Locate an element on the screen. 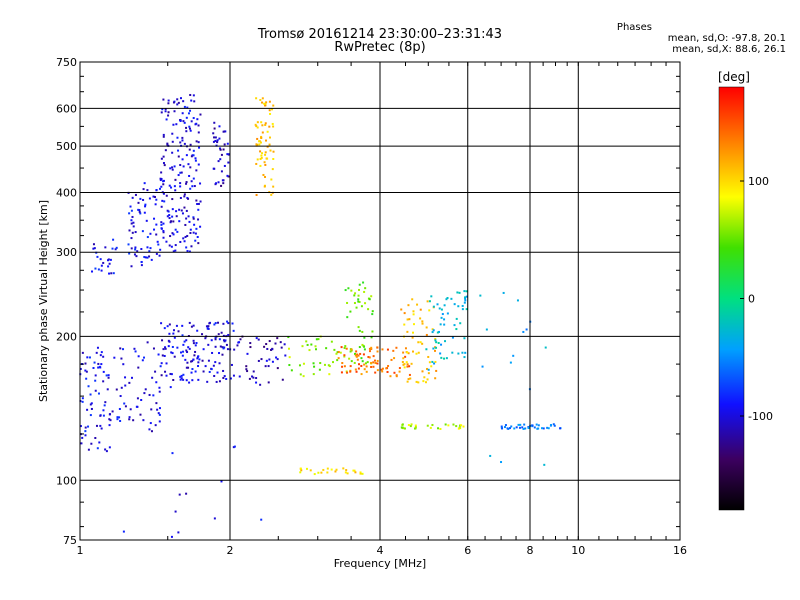 This screenshot has height=600, width=800. colorbar-label: [deg] is located at coordinates (734, 77).